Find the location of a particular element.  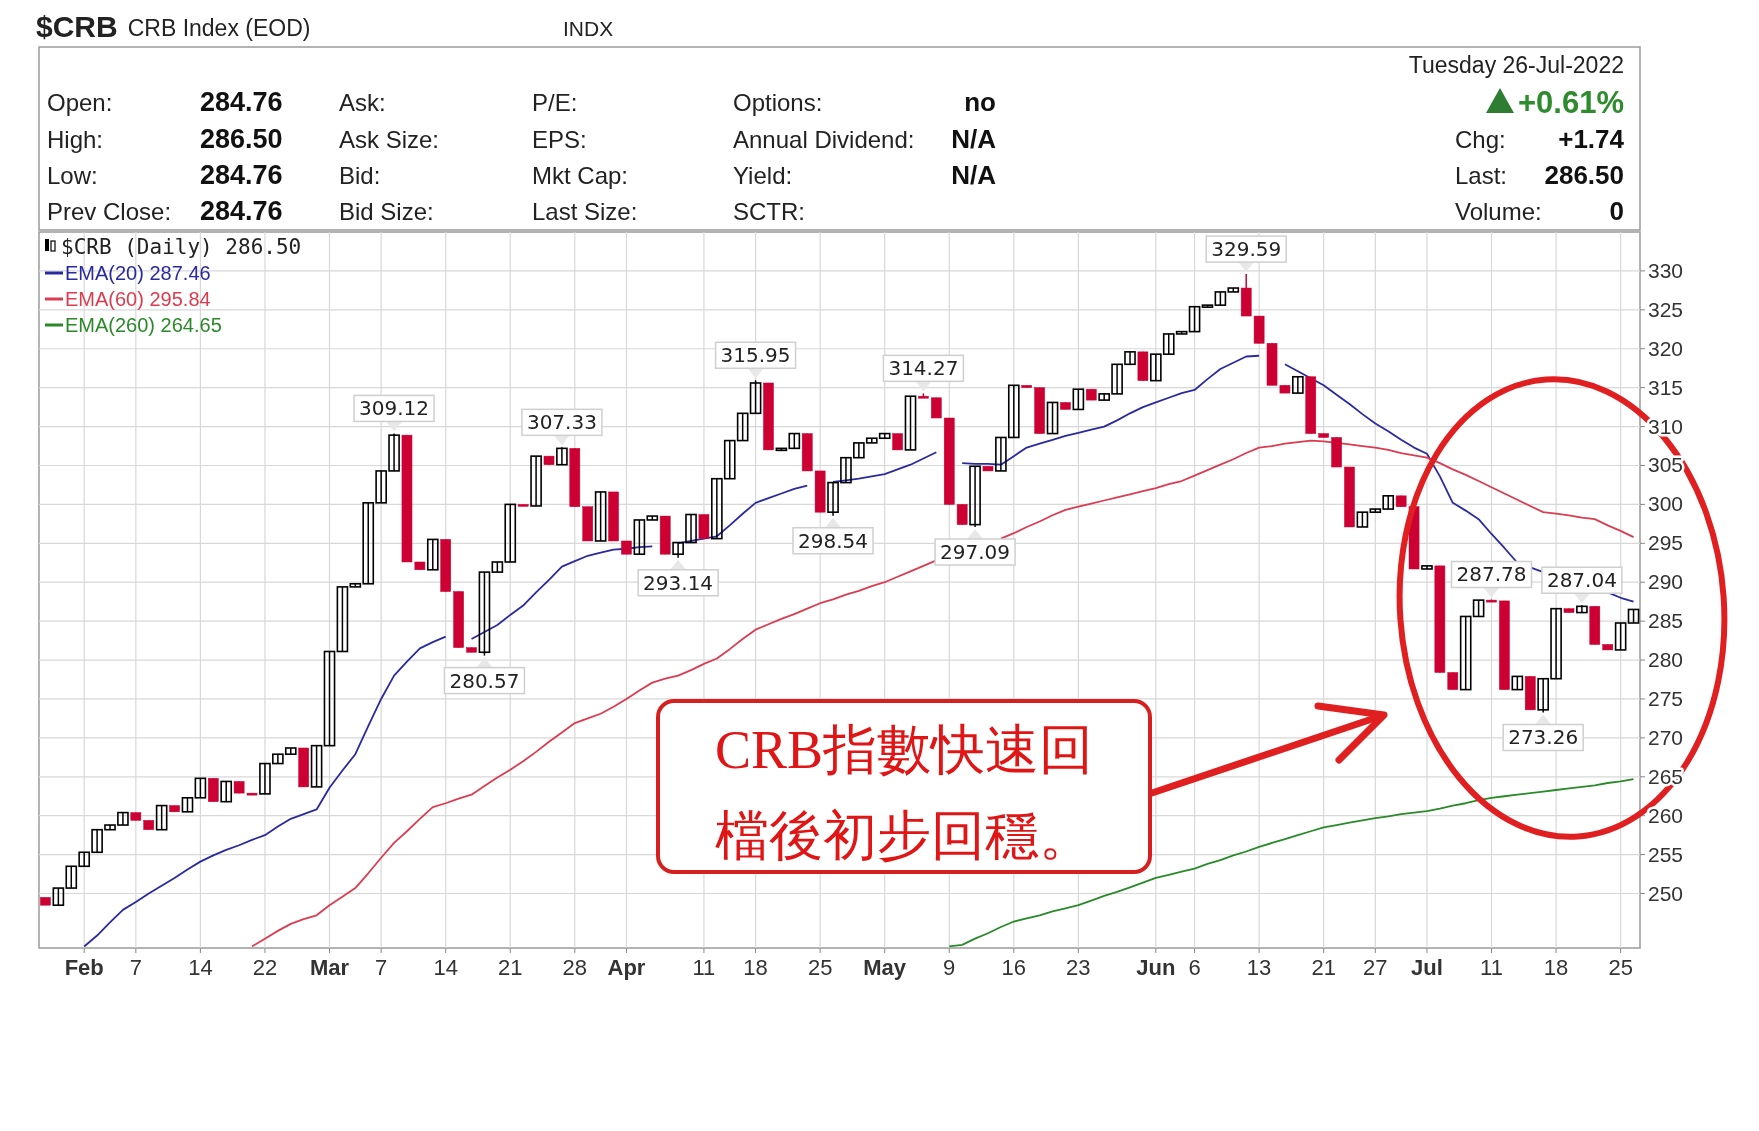

legend-label: EMA(20) 287.46 is located at coordinates (138, 273).